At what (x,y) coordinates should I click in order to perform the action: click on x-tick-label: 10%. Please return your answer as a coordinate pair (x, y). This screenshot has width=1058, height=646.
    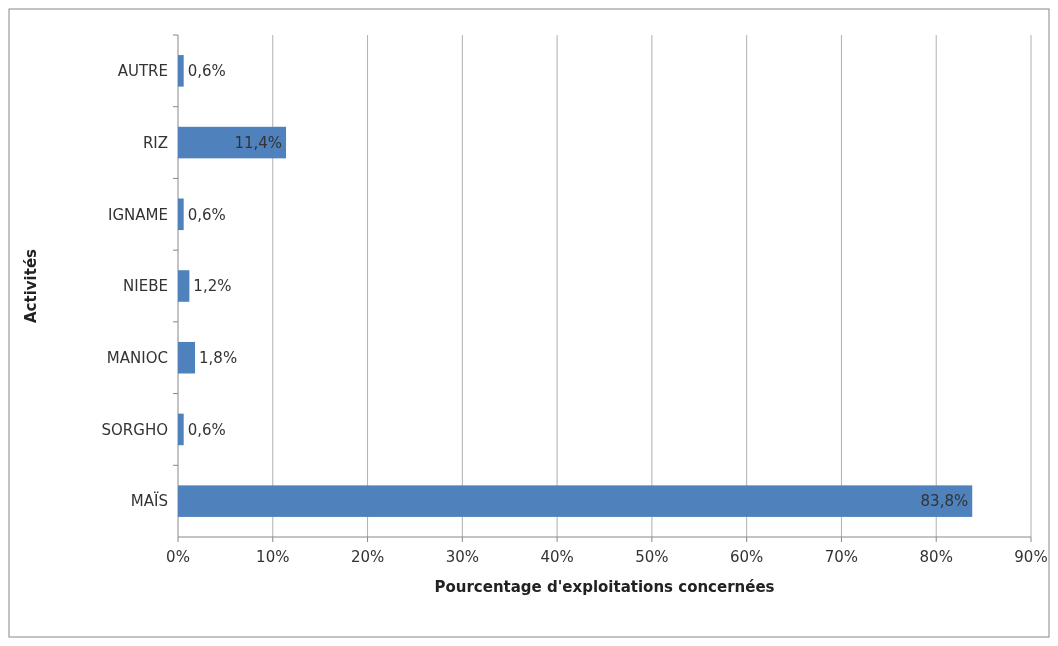
    Looking at the image, I should click on (273, 557).